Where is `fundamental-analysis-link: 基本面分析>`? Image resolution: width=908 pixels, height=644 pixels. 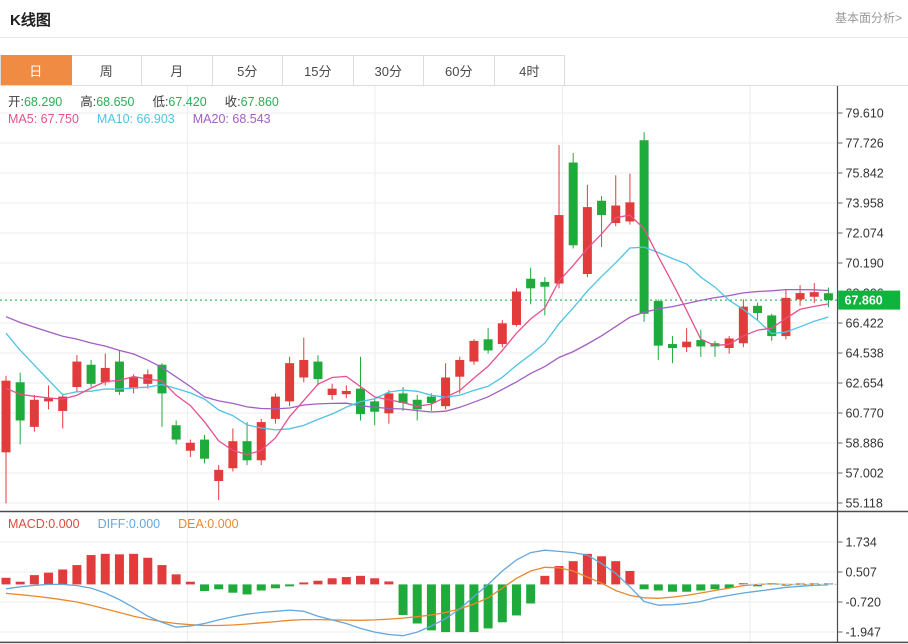
fundamental-analysis-link: 基本面分析> is located at coordinates (868, 18).